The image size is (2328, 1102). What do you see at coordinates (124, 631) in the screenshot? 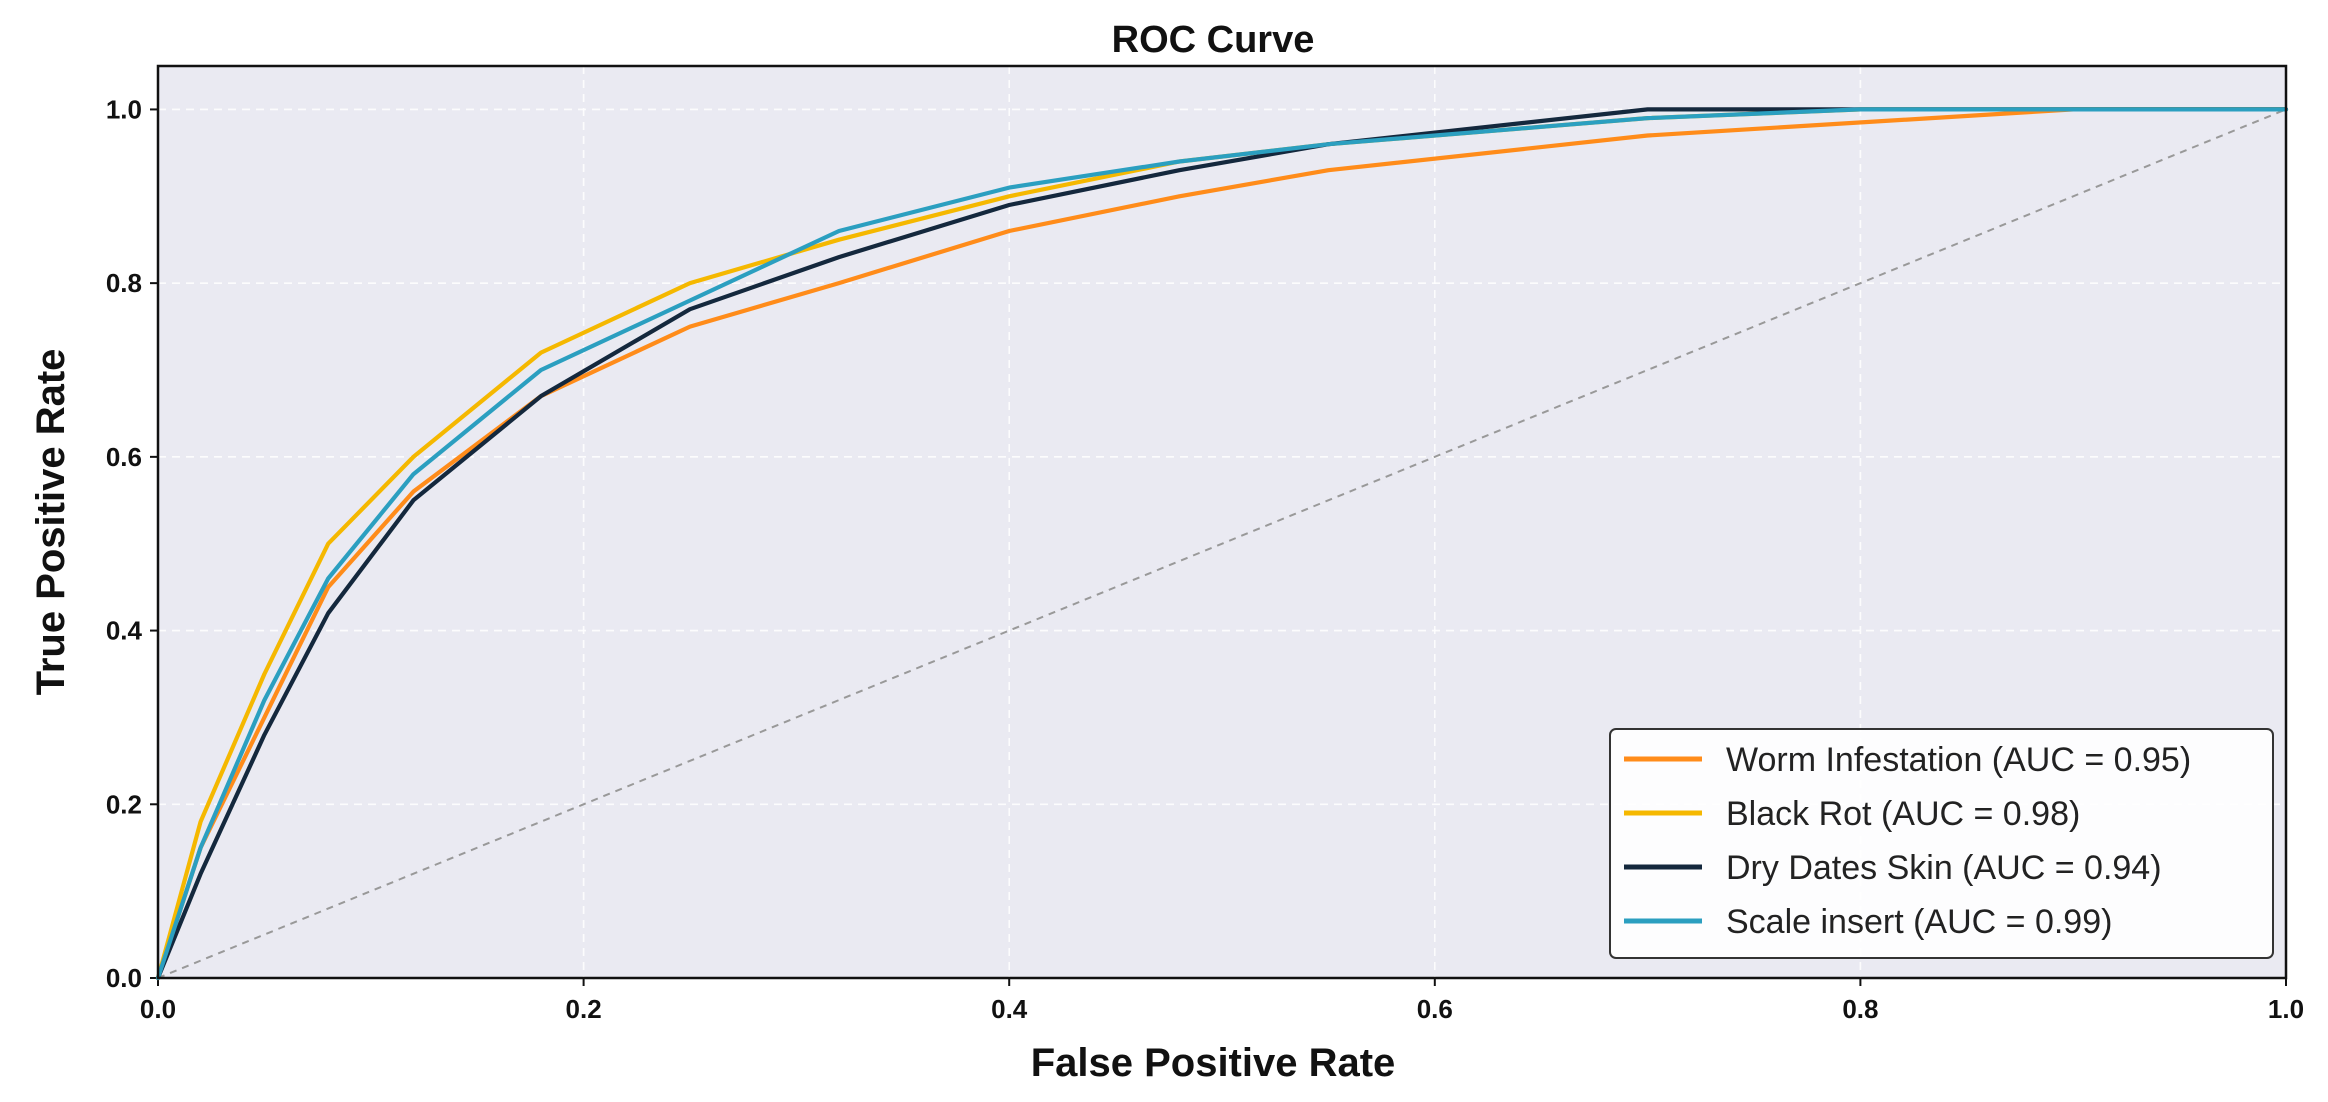
I see `y-tick-label: 0.4` at bounding box center [124, 631].